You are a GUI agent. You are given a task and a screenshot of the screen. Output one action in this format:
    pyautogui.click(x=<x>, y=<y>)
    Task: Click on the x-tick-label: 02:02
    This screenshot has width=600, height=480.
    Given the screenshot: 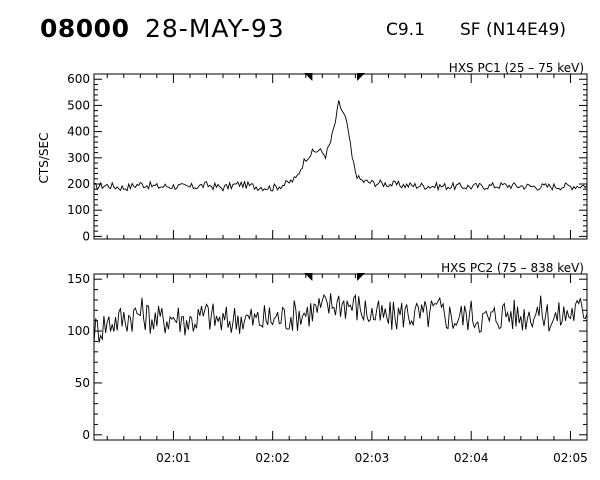 What is the action you would take?
    pyautogui.click(x=272, y=458)
    